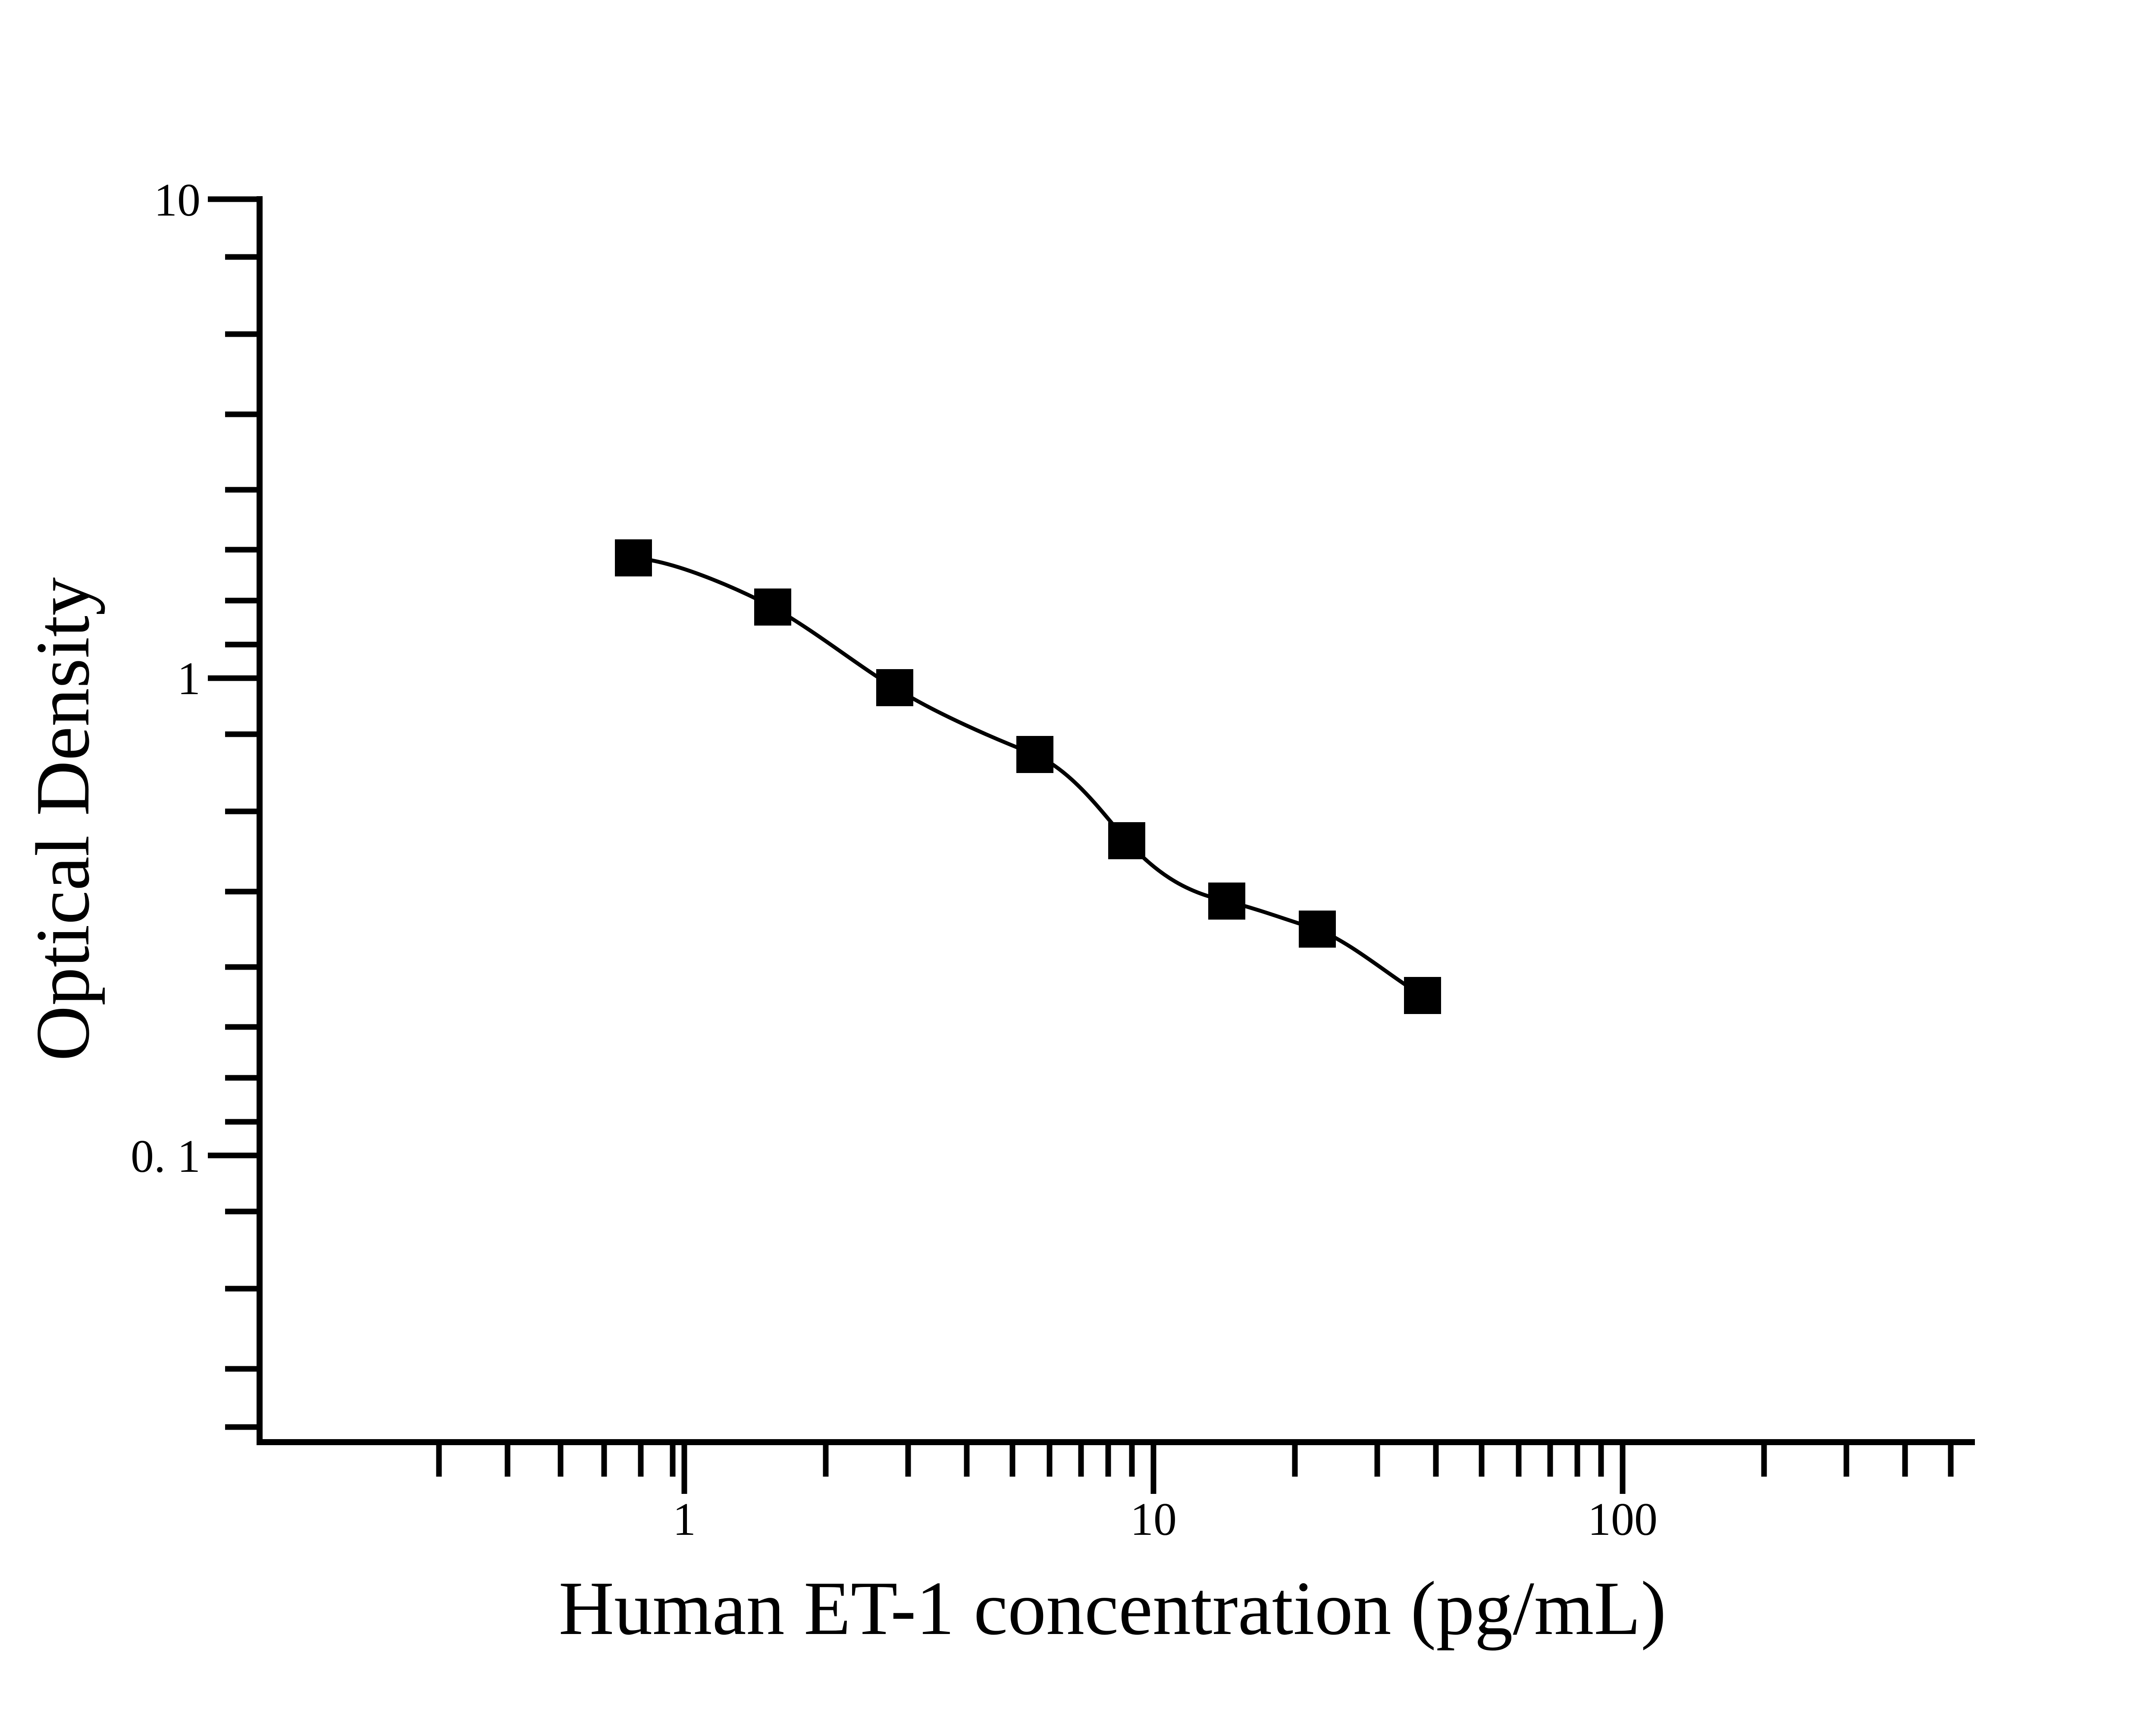  I want to click on x-tick-label-10: 10, so click(1153, 1519).